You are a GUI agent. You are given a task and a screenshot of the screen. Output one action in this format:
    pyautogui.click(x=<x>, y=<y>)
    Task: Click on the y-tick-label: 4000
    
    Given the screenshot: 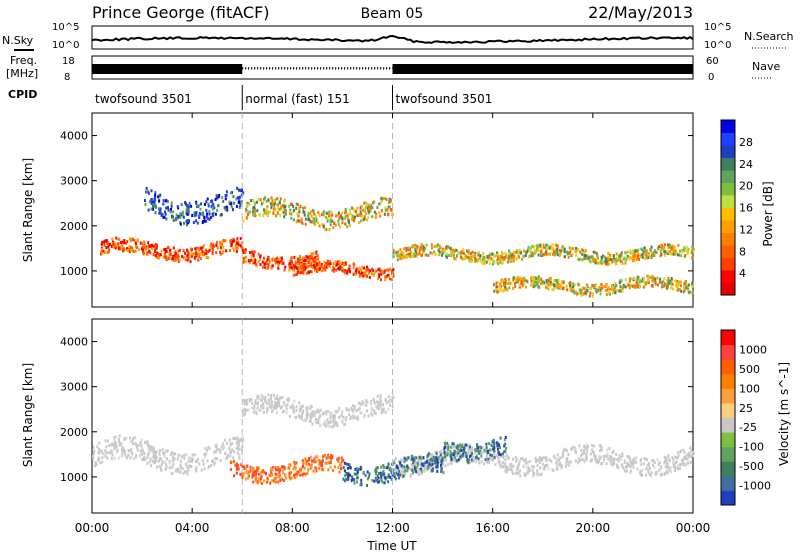 What is the action you would take?
    pyautogui.click(x=74, y=342)
    